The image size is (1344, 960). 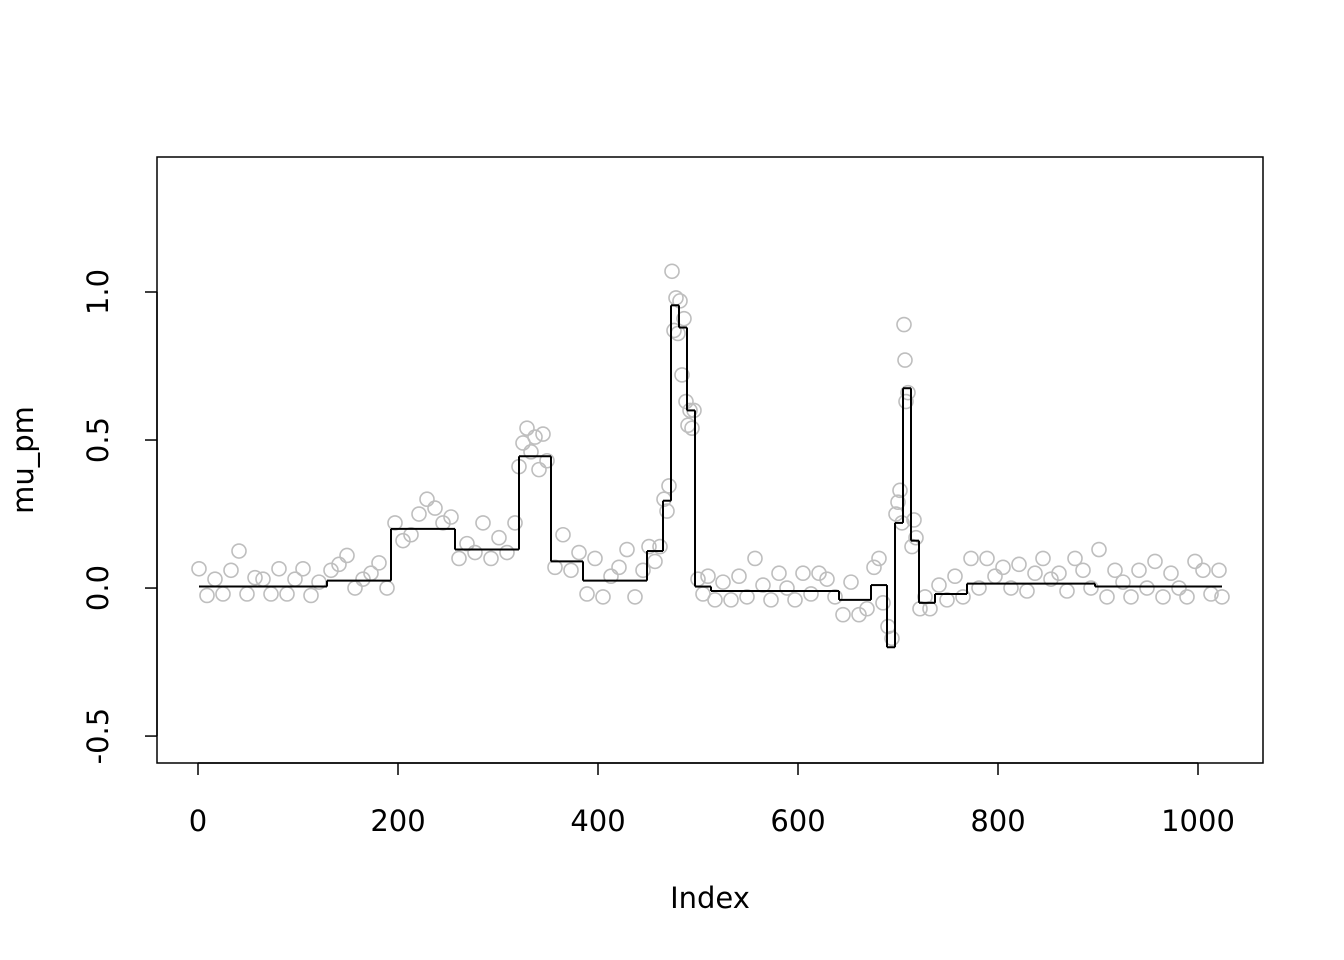 I want to click on y-tick-label: 0.5, so click(x=98, y=440).